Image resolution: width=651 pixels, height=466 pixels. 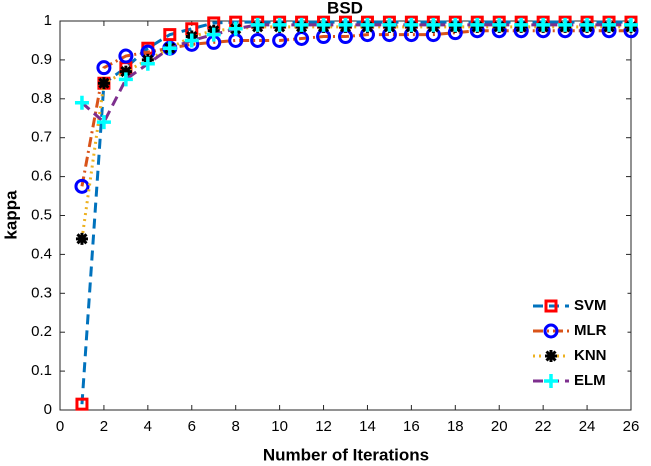 What do you see at coordinates (590, 330) in the screenshot?
I see `legend-label: MLR` at bounding box center [590, 330].